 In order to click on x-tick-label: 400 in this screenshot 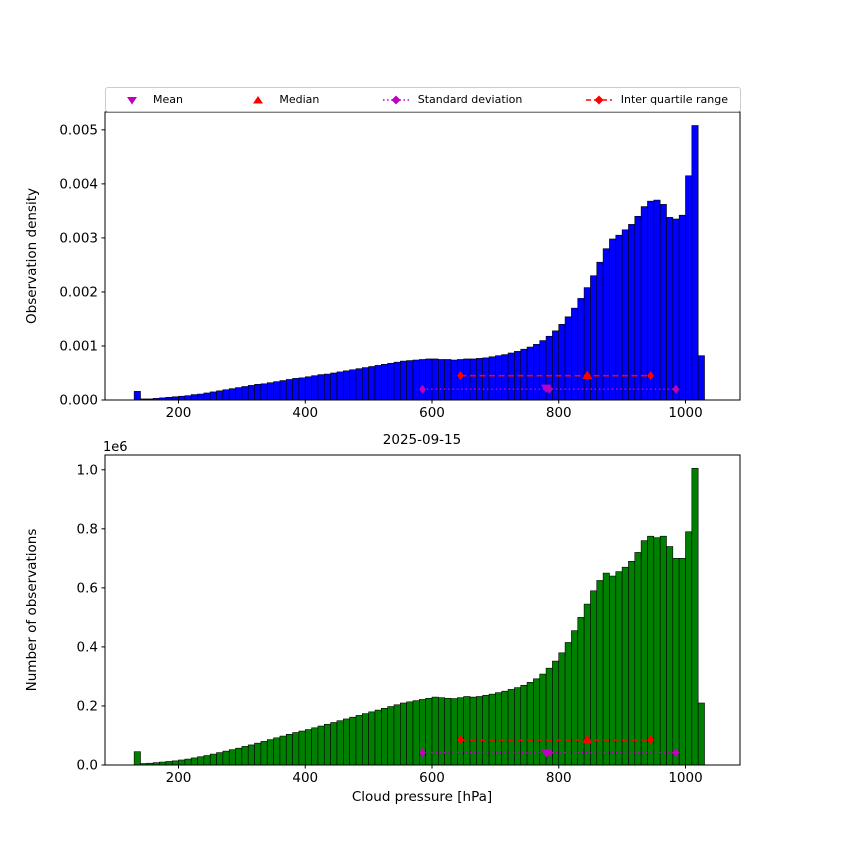, I will do `click(305, 413)`.